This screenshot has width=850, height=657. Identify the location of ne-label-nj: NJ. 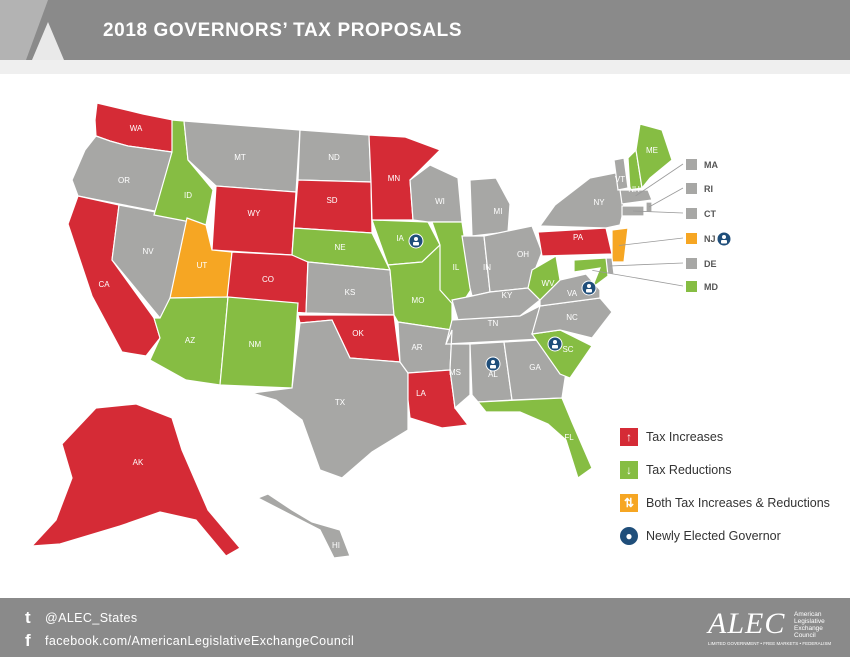
(710, 239).